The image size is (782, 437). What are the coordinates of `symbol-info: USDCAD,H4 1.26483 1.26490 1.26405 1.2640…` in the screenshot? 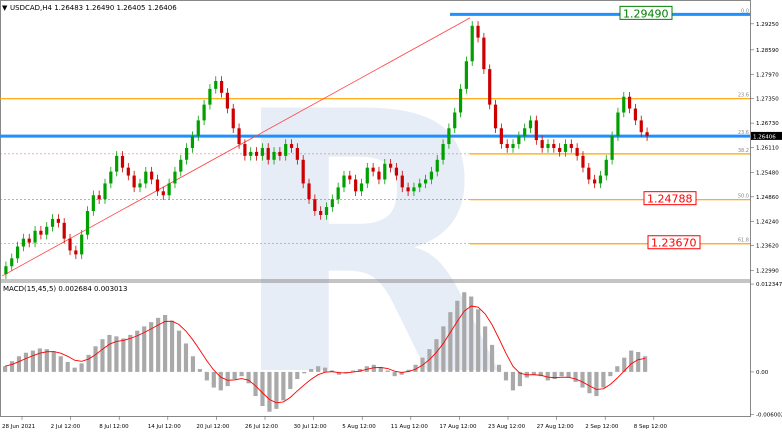 It's located at (93, 8).